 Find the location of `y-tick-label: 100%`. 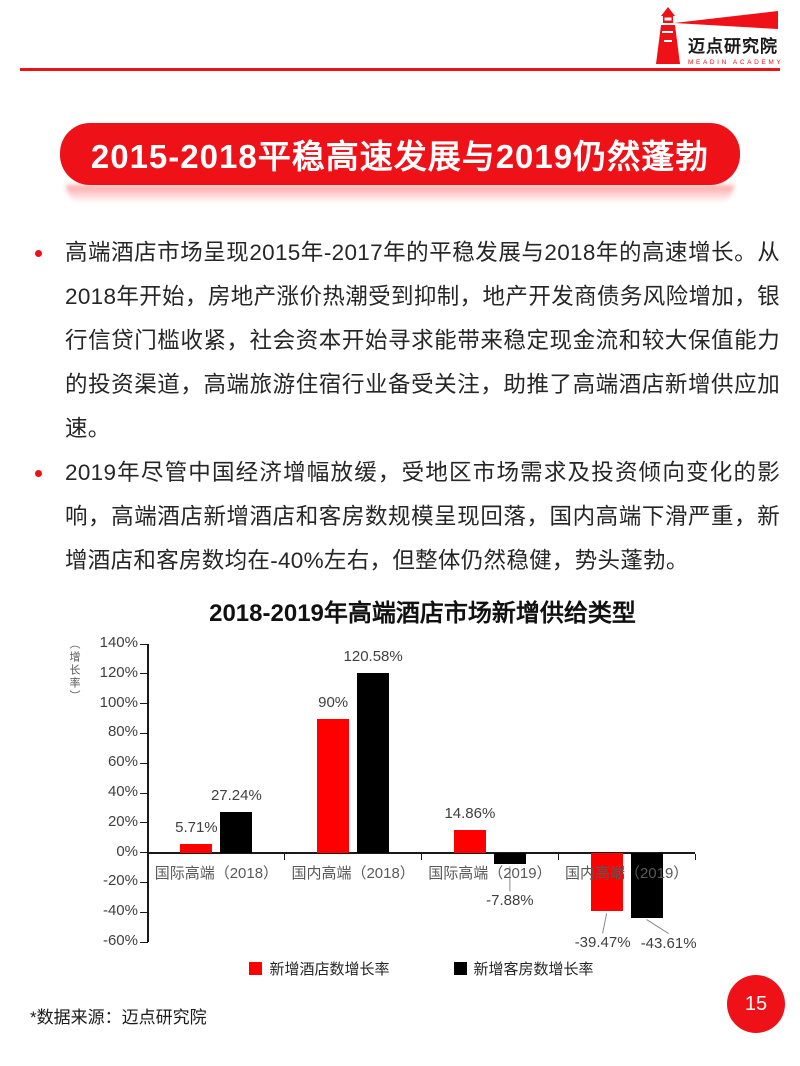

y-tick-label: 100% is located at coordinates (118, 702).